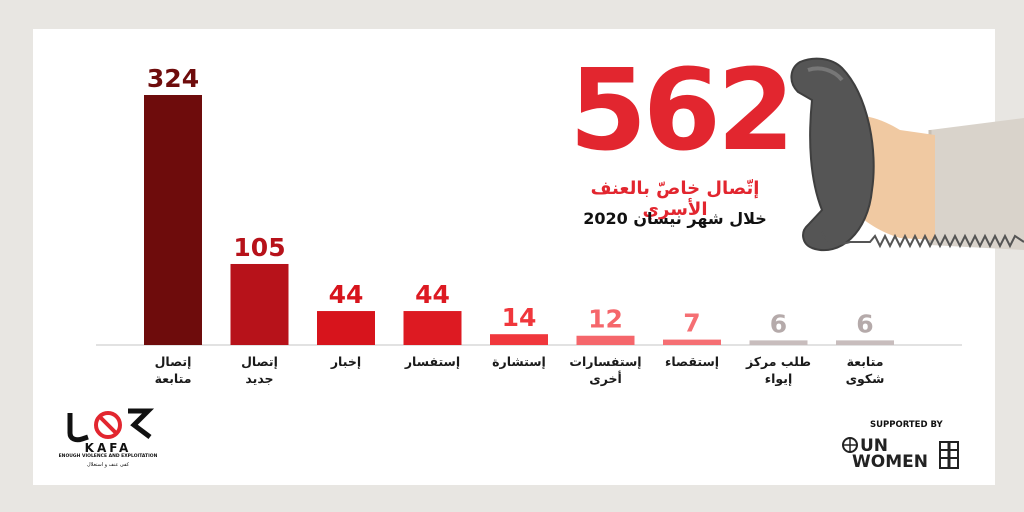 The width and height of the screenshot is (1024, 512). Describe the element at coordinates (675, 218) in the screenshot. I see `headline-period: خلال شهر نيسان 2020` at that location.